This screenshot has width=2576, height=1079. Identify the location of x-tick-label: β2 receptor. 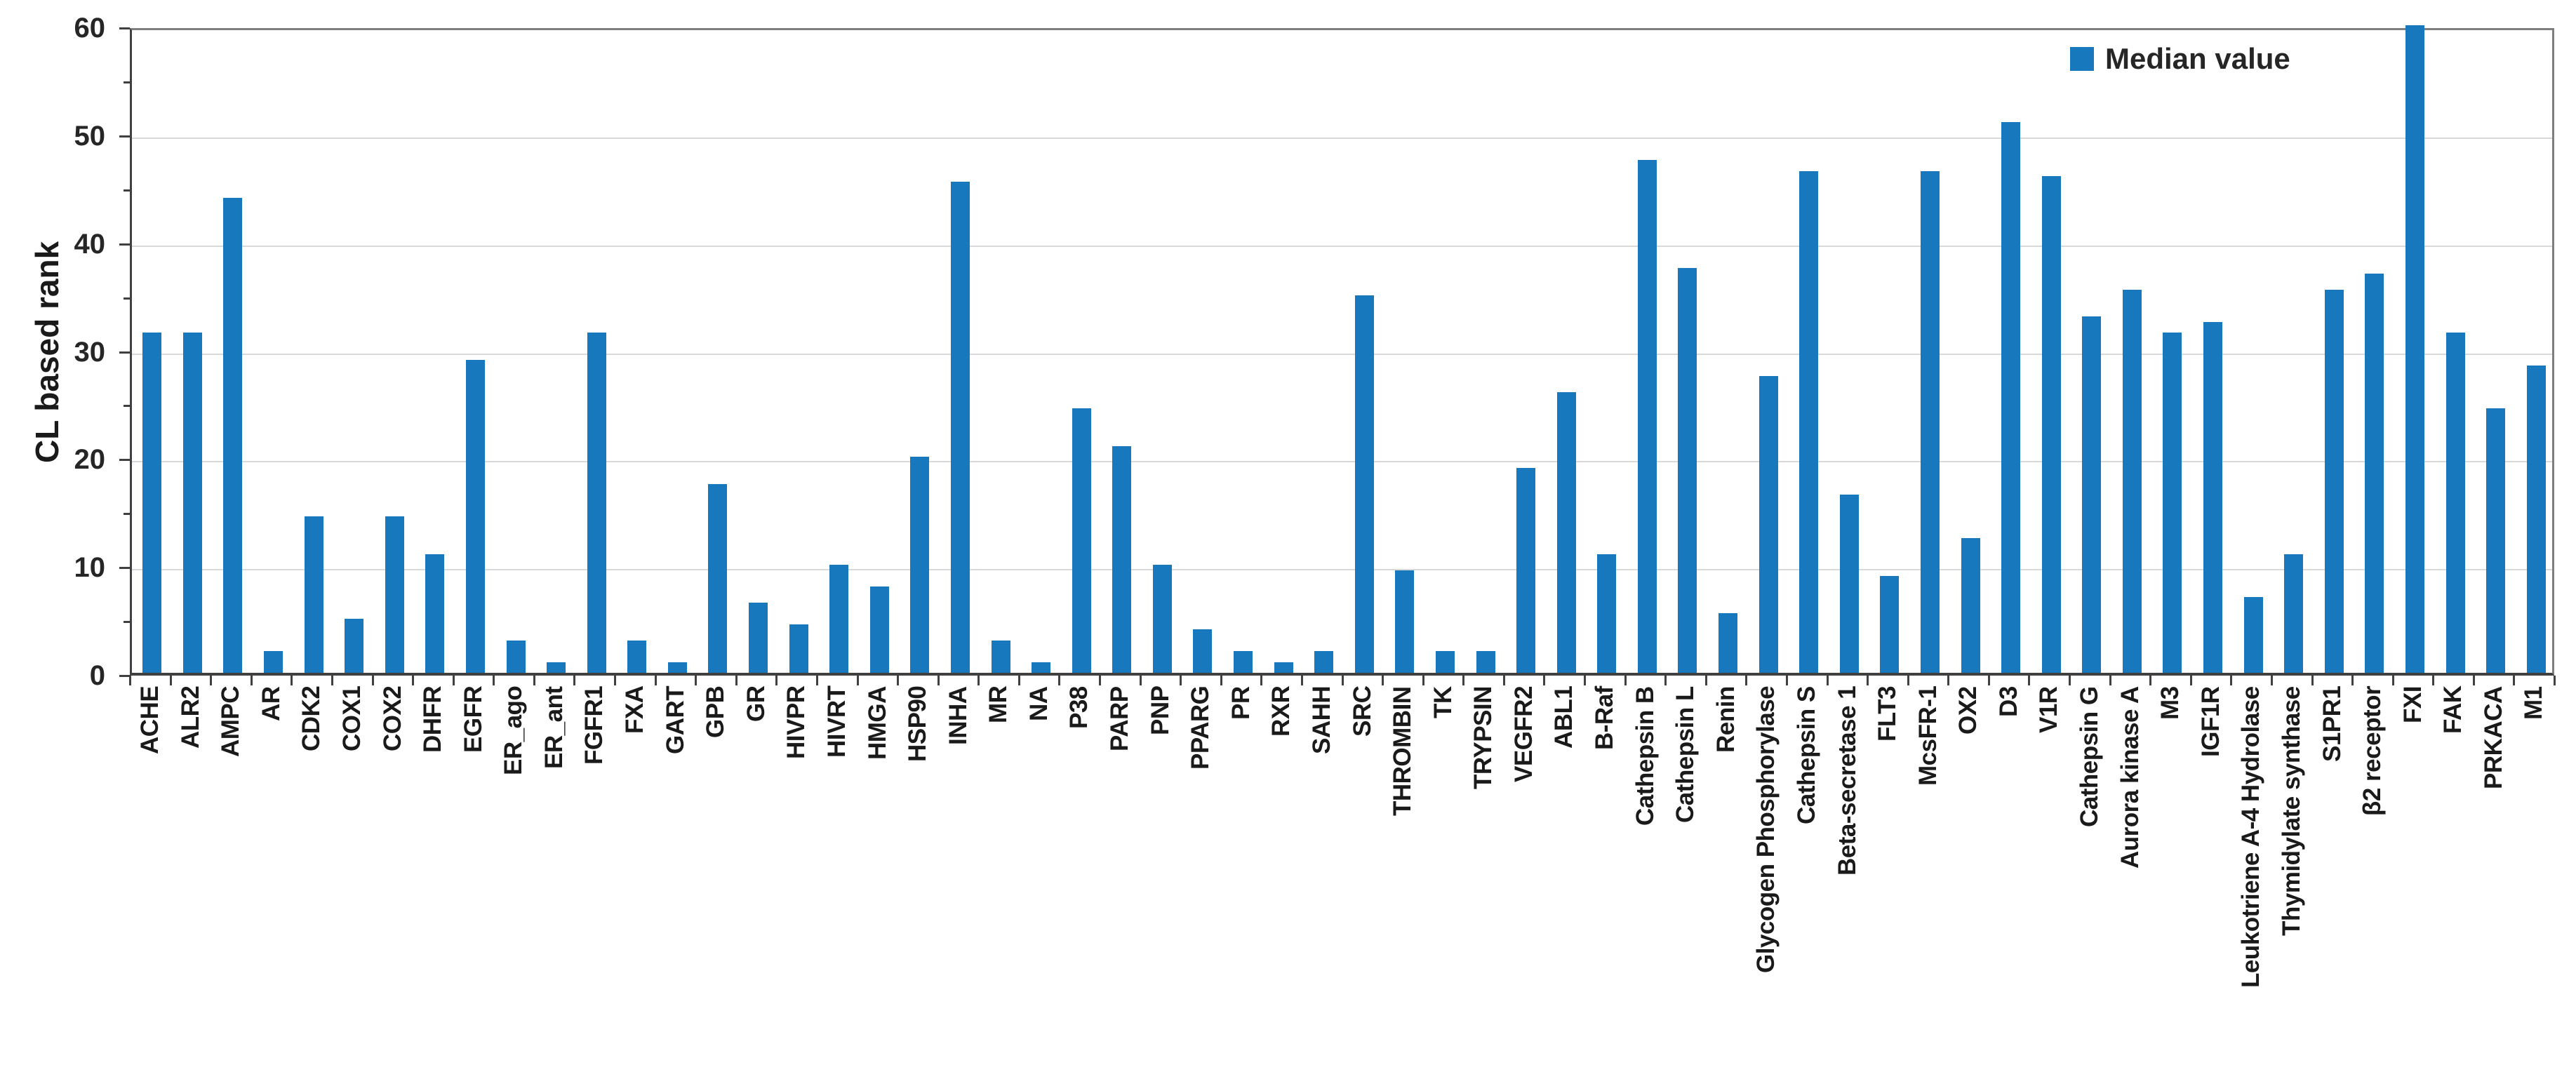
(2372, 751).